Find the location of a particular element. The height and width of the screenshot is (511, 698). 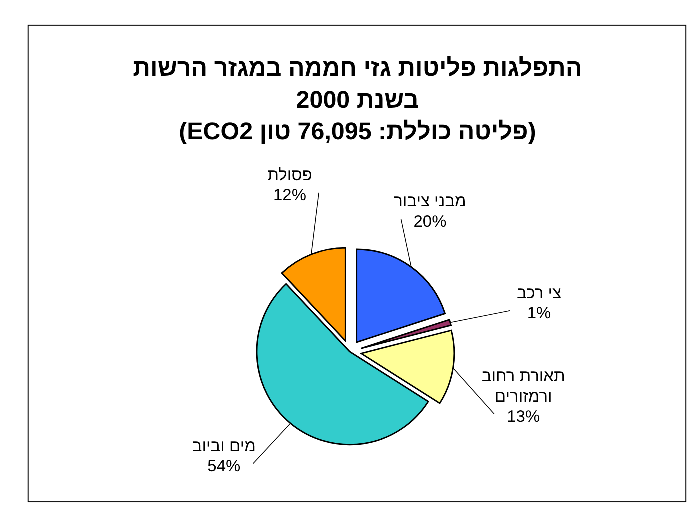

slice-label: צי רכב is located at coordinates (539, 293).